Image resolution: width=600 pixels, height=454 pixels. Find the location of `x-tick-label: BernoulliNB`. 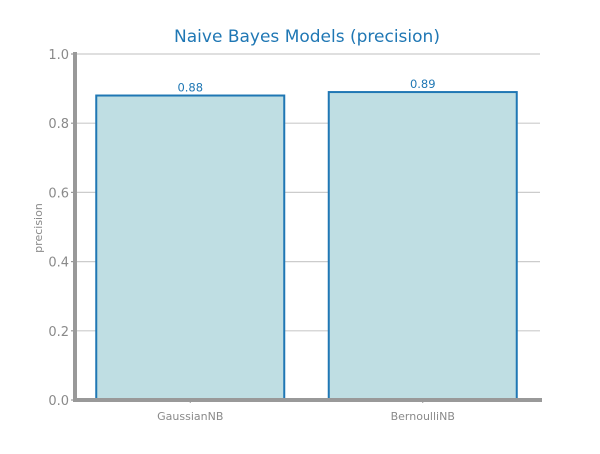

x-tick-label: BernoulliNB is located at coordinates (423, 416).